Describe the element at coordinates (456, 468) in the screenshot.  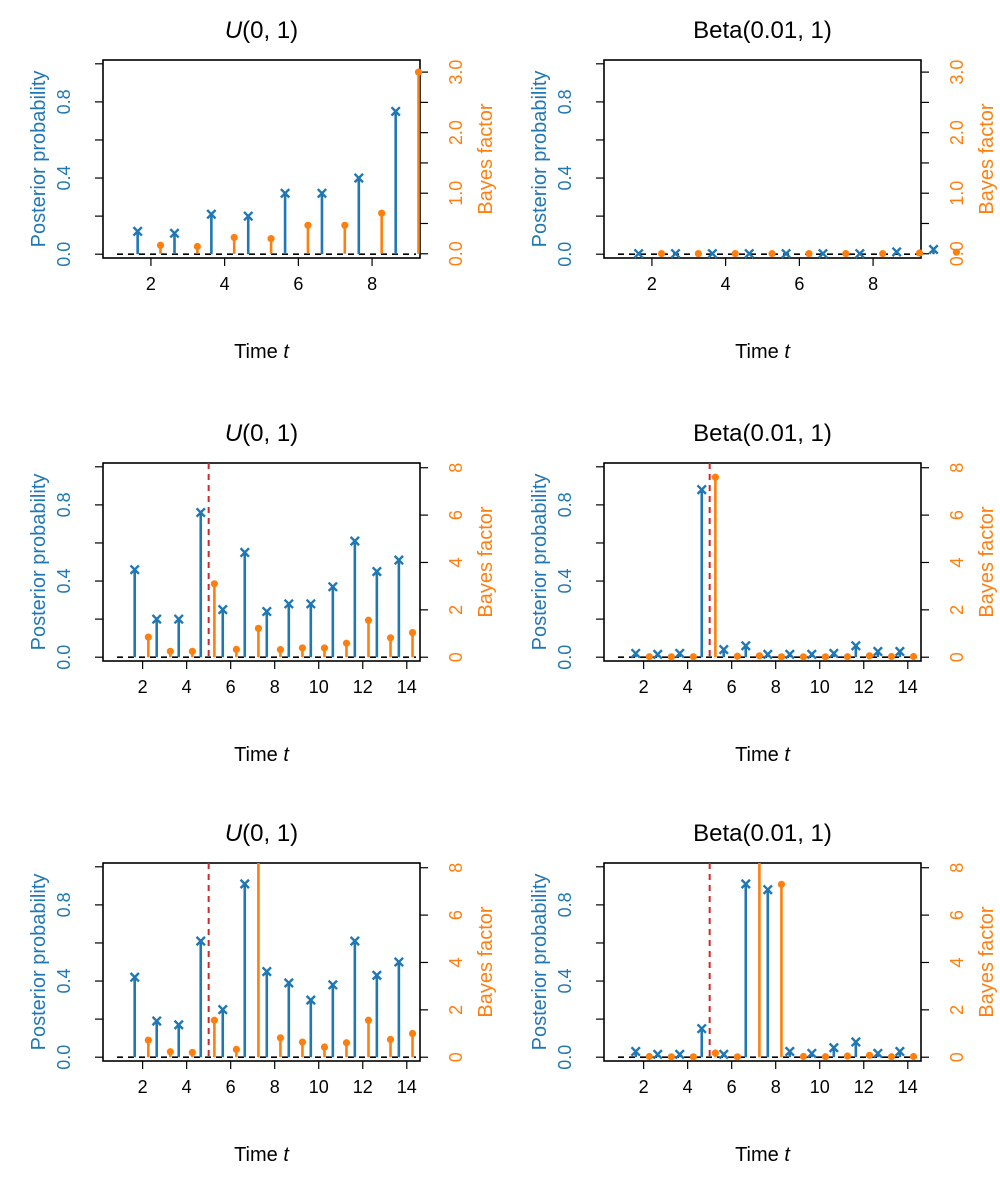
I see `right-tick-label: 8` at that location.